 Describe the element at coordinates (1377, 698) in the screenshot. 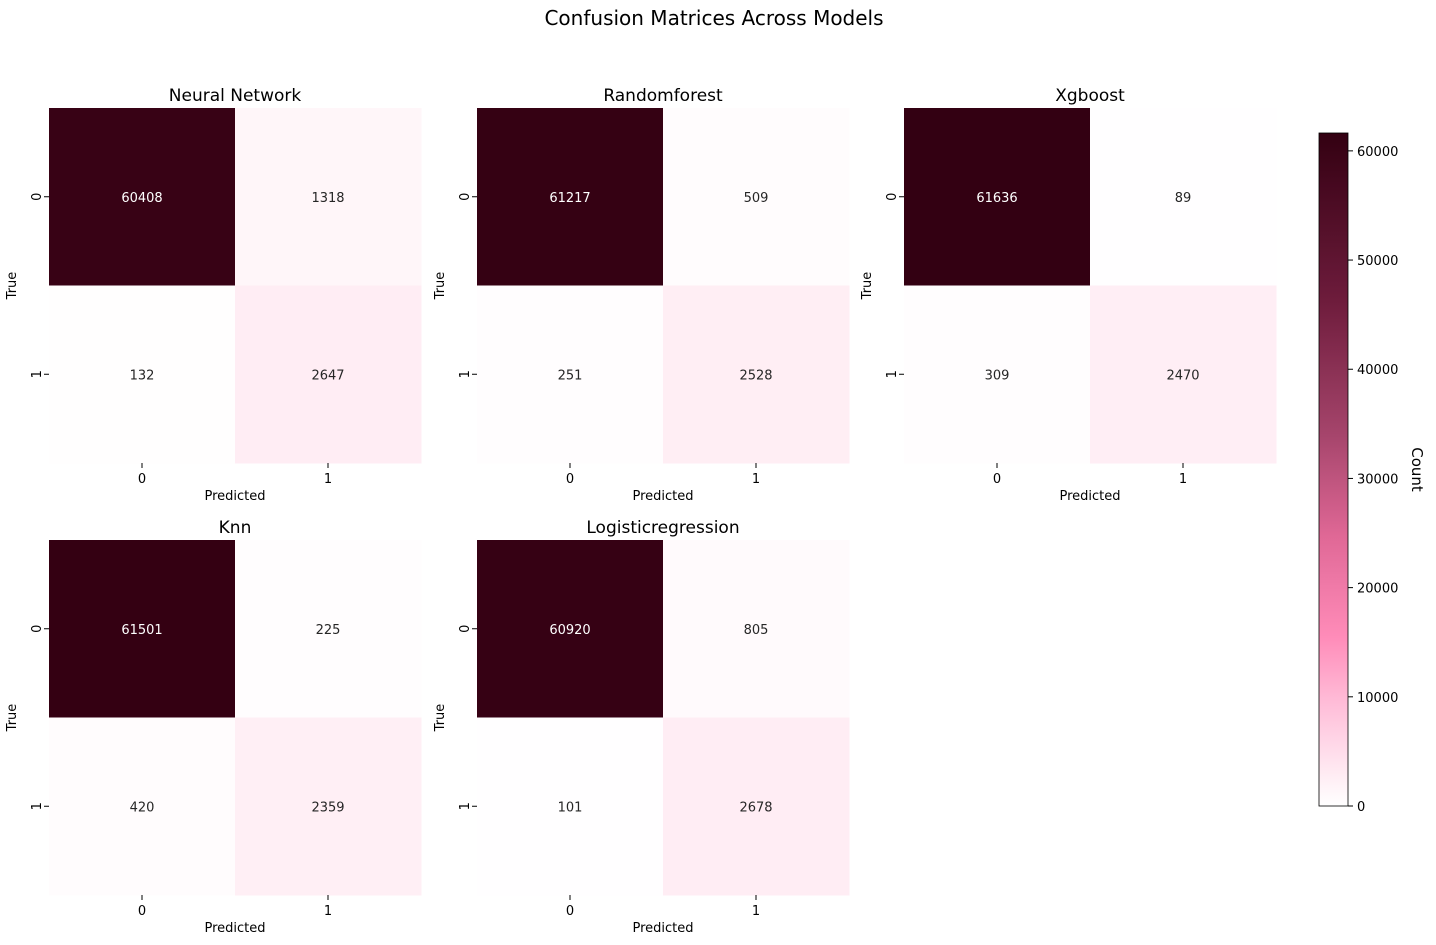

I see `colorbar-tick-label: 10000` at that location.